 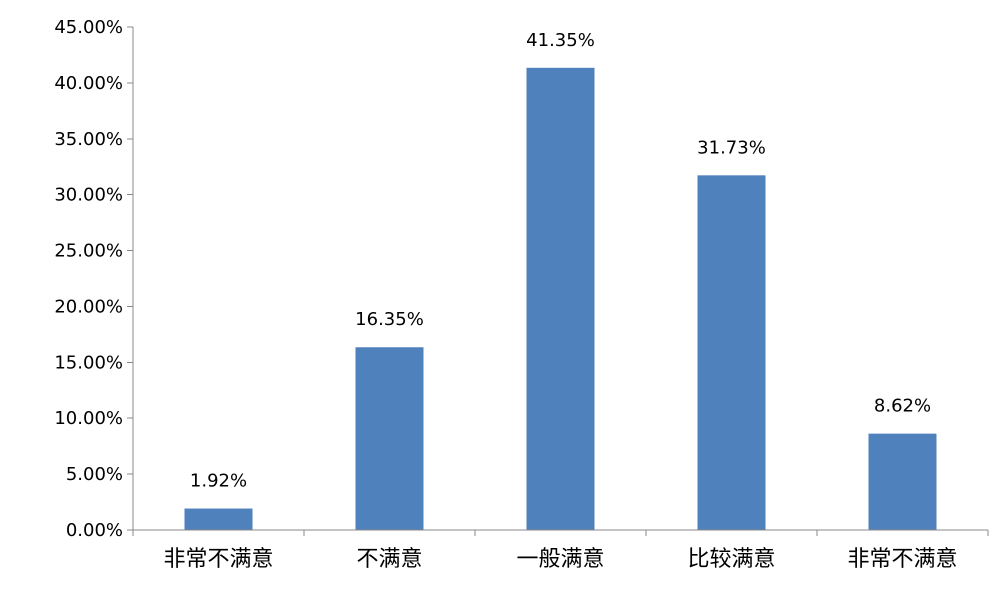 I want to click on x-tick-label: 不满意, so click(x=389, y=559).